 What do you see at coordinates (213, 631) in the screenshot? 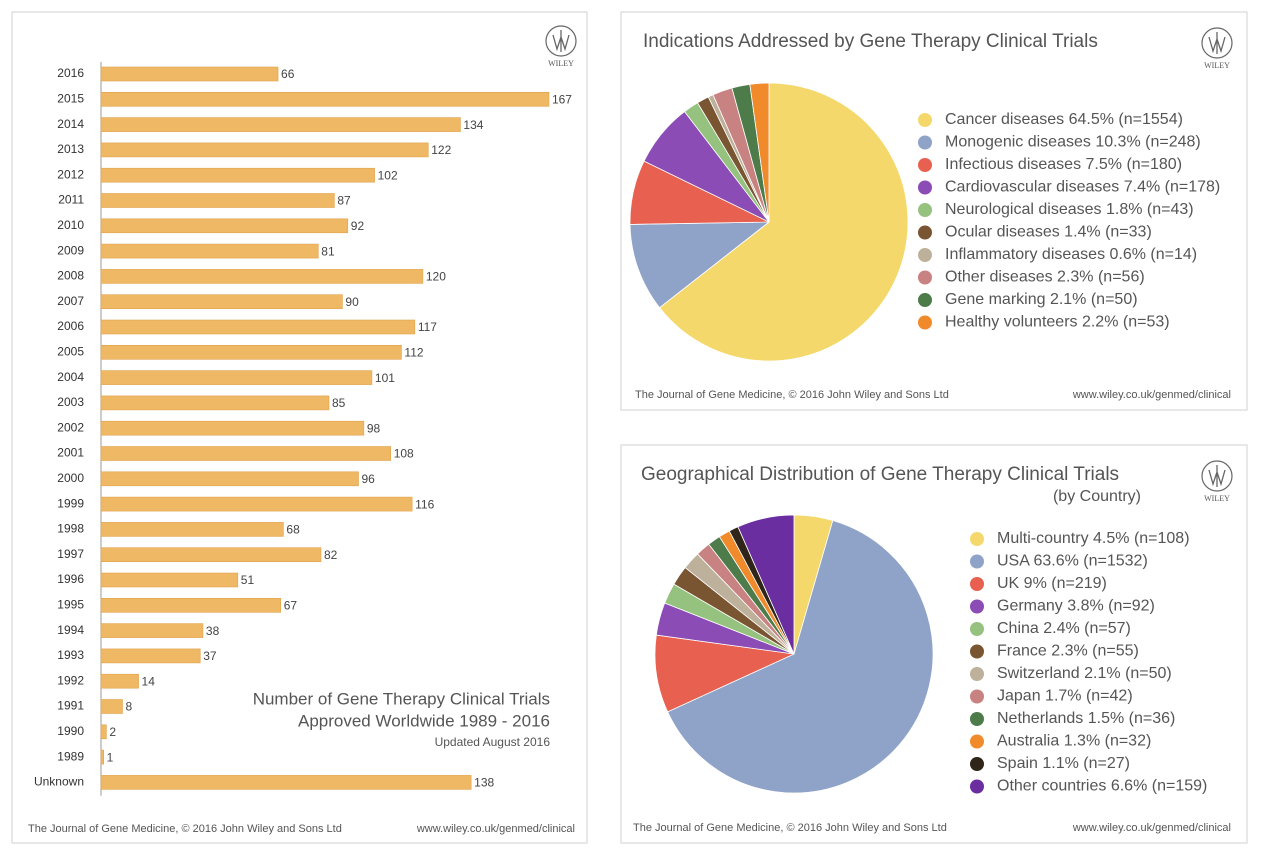
I see `value-label: 38` at bounding box center [213, 631].